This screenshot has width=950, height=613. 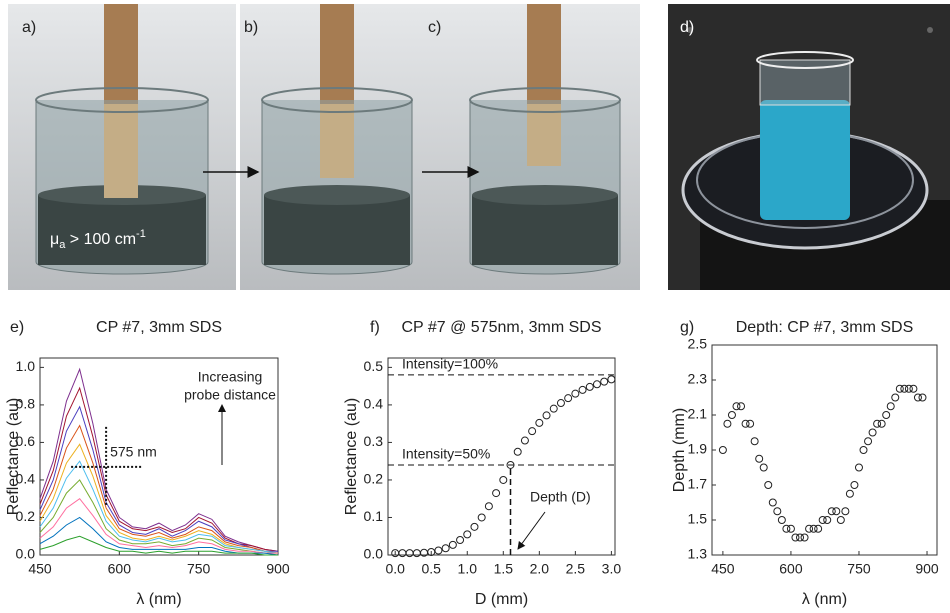 What do you see at coordinates (530, 147) in the screenshot?
I see `illustration-c` at bounding box center [530, 147].